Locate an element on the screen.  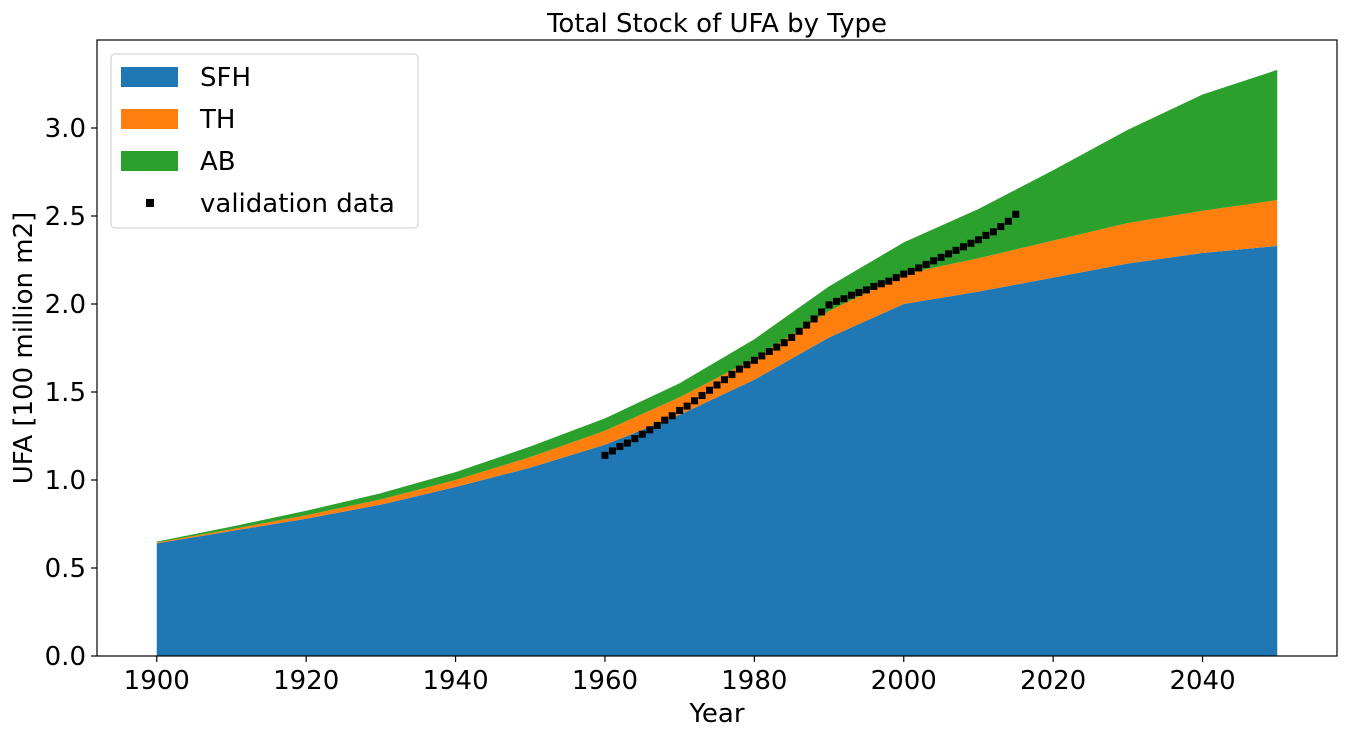
legend-label-ab: AB is located at coordinates (218, 162).